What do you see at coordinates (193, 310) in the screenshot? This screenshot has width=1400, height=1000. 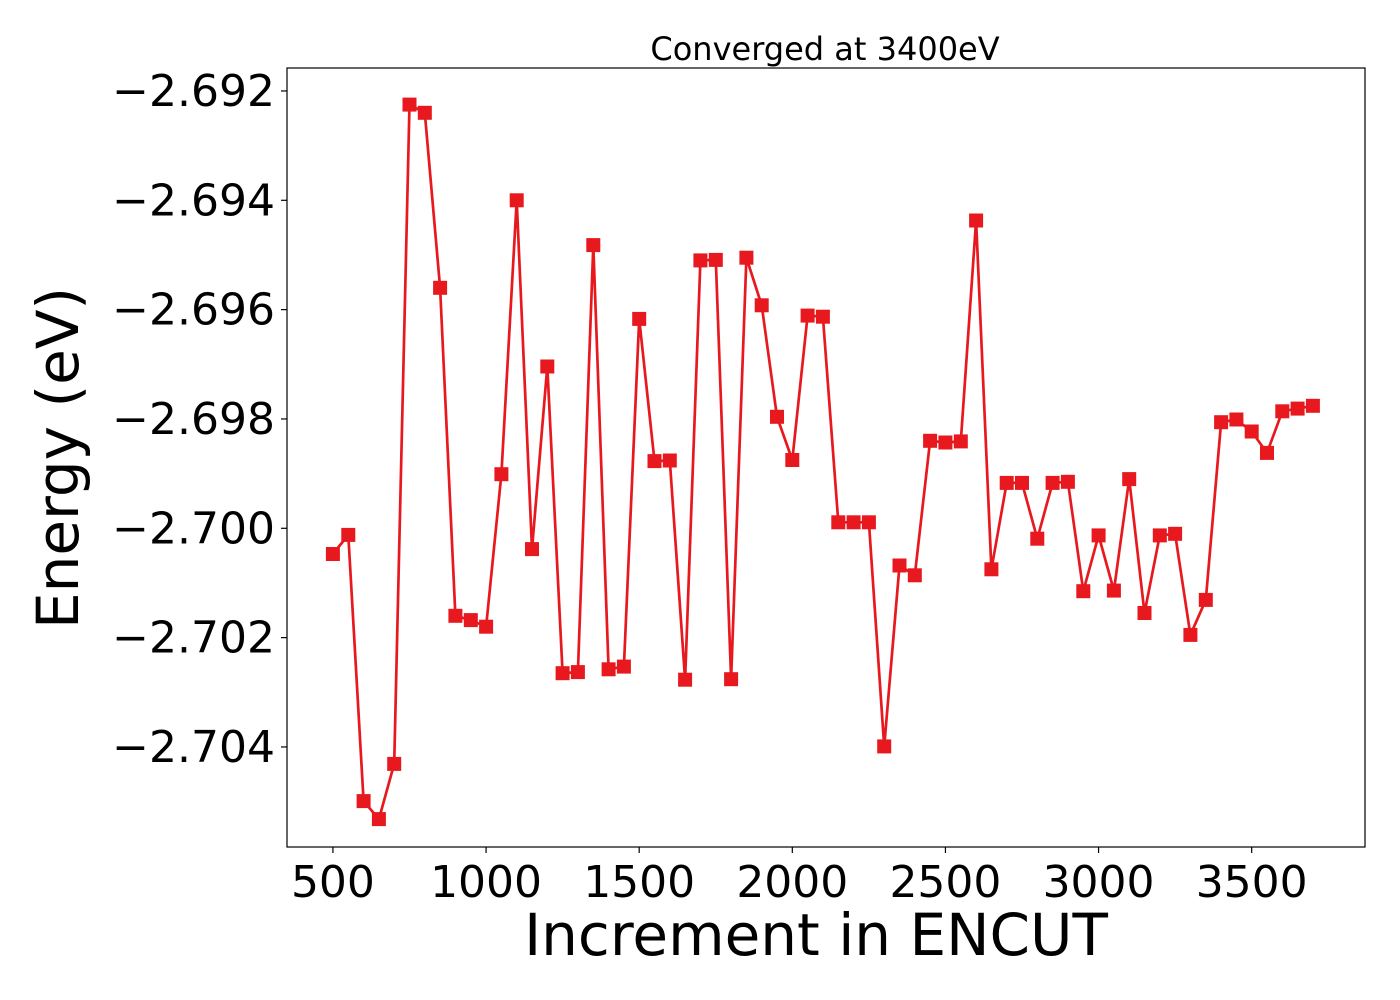 I see `y-tick-label: −2.696` at bounding box center [193, 310].